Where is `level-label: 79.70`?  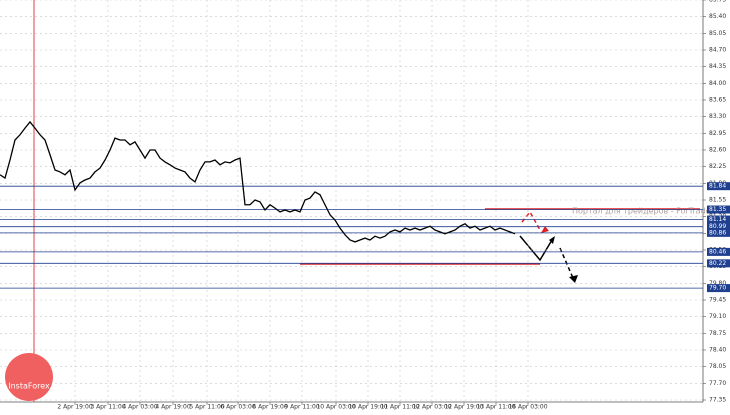 level-label: 79.70 is located at coordinates (717, 288).